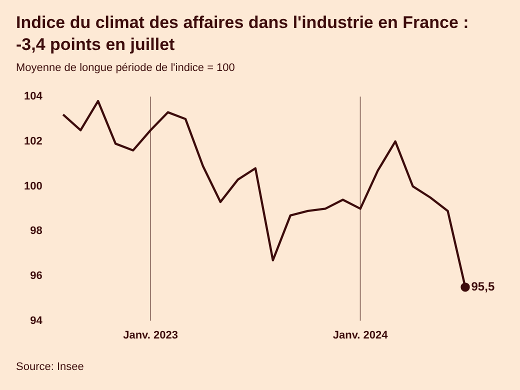 Image resolution: width=520 pixels, height=390 pixels. I want to click on y-tick-label: 100, so click(33, 186).